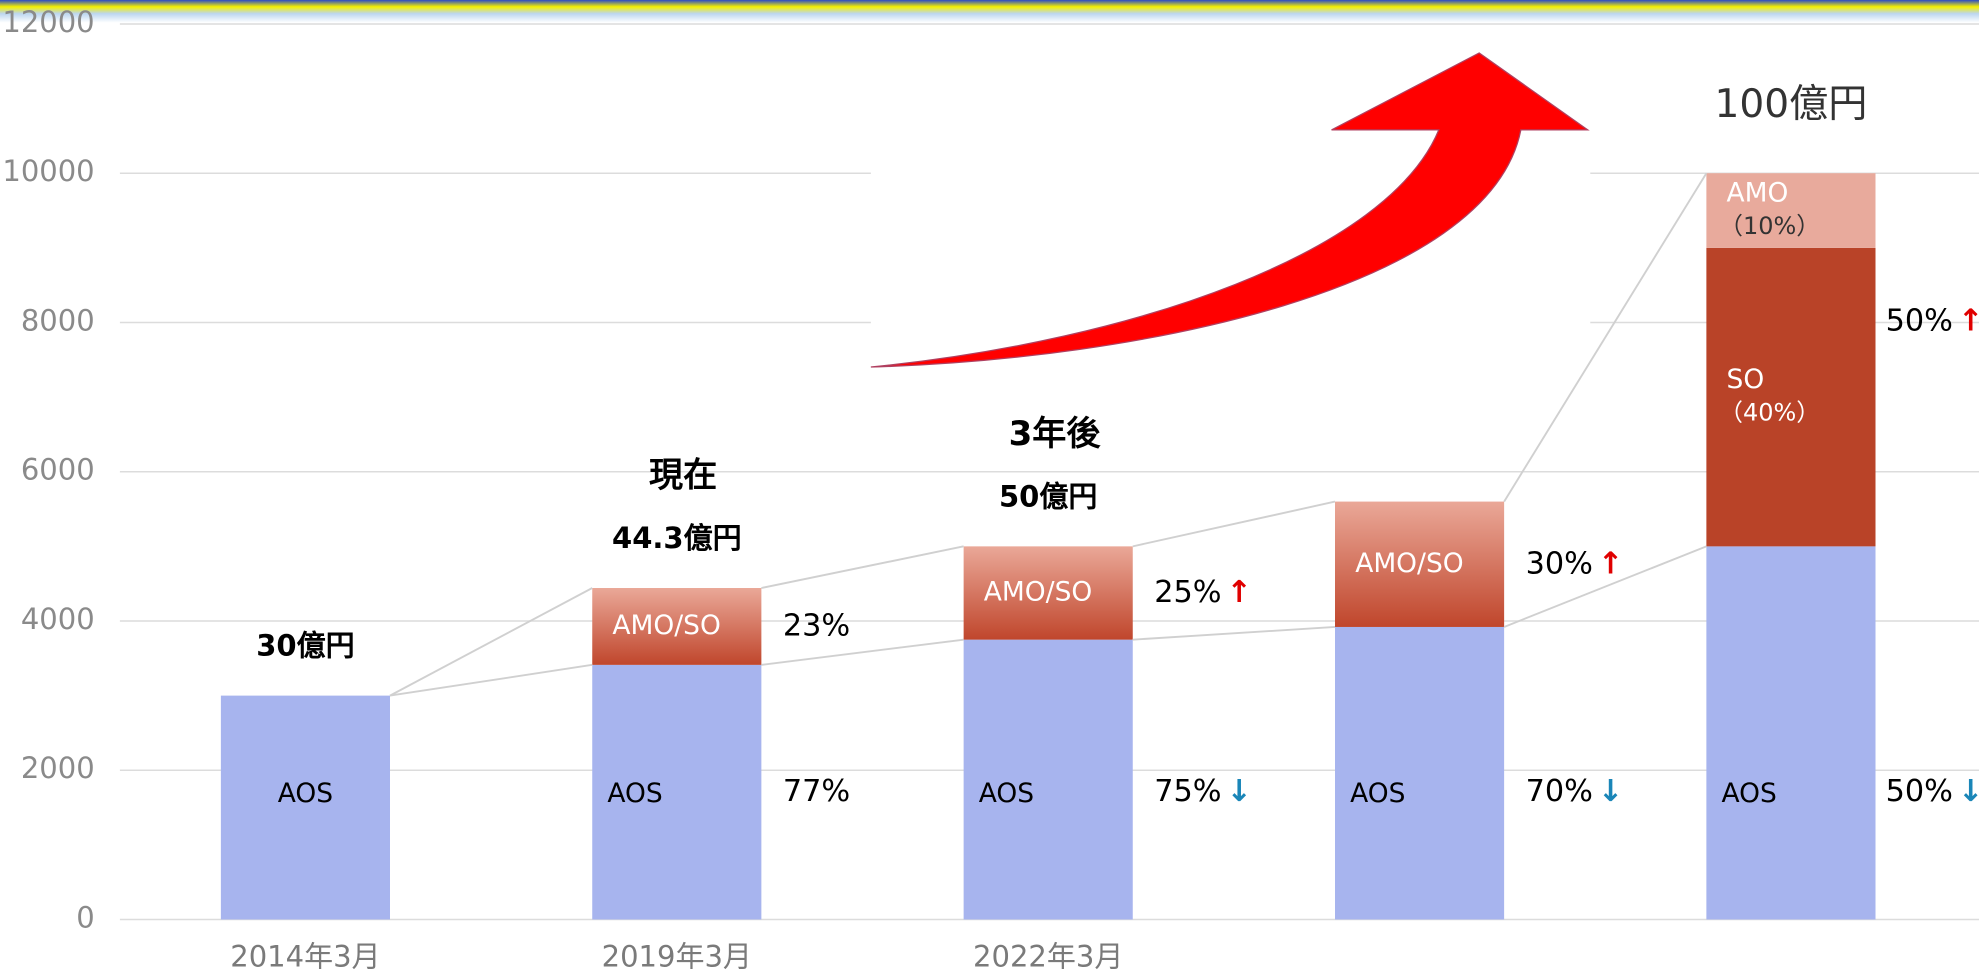 The height and width of the screenshot is (975, 1979). What do you see at coordinates (58, 320) in the screenshot?
I see `y-tick-label: 8000` at bounding box center [58, 320].